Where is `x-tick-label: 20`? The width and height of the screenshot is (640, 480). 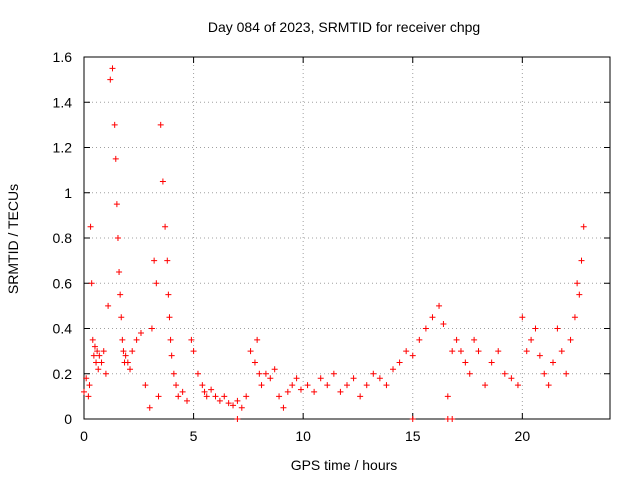 x-tick-label: 20 is located at coordinates (523, 436).